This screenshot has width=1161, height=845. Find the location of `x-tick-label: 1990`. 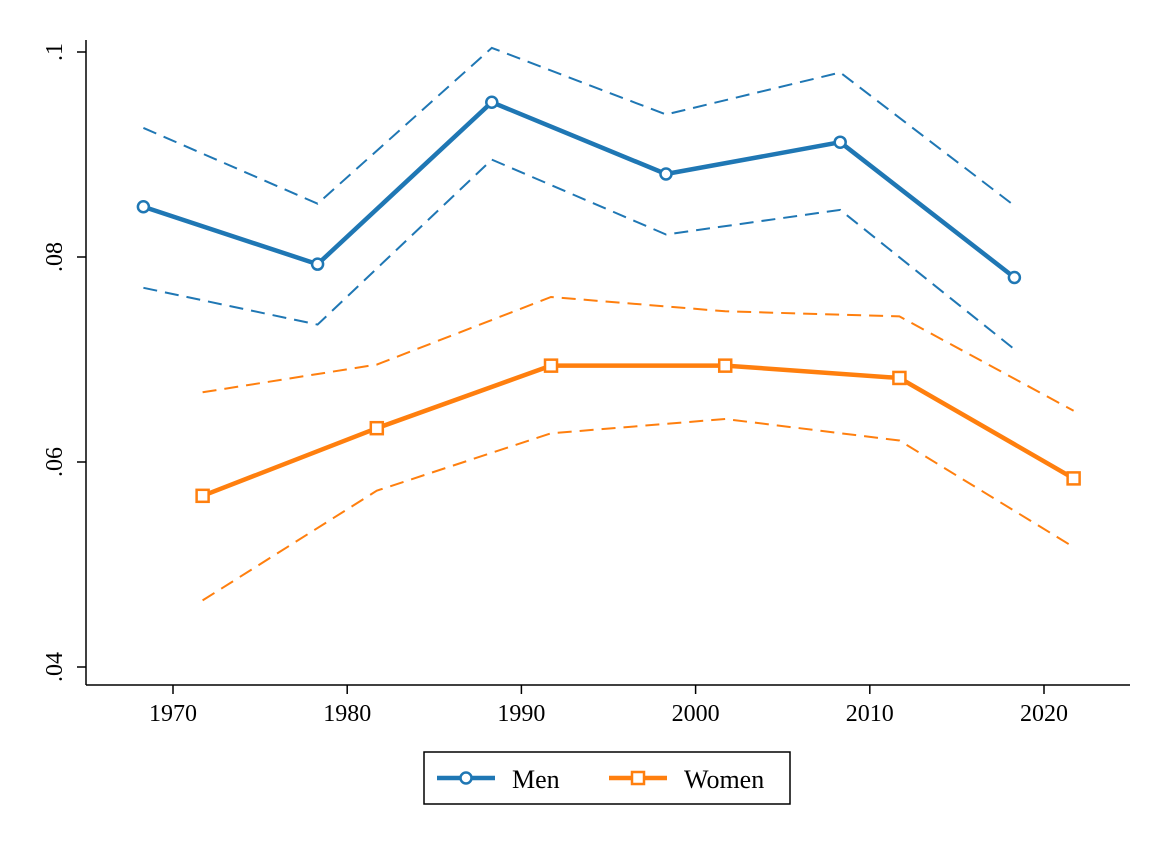

x-tick-label: 1990 is located at coordinates (521, 714).